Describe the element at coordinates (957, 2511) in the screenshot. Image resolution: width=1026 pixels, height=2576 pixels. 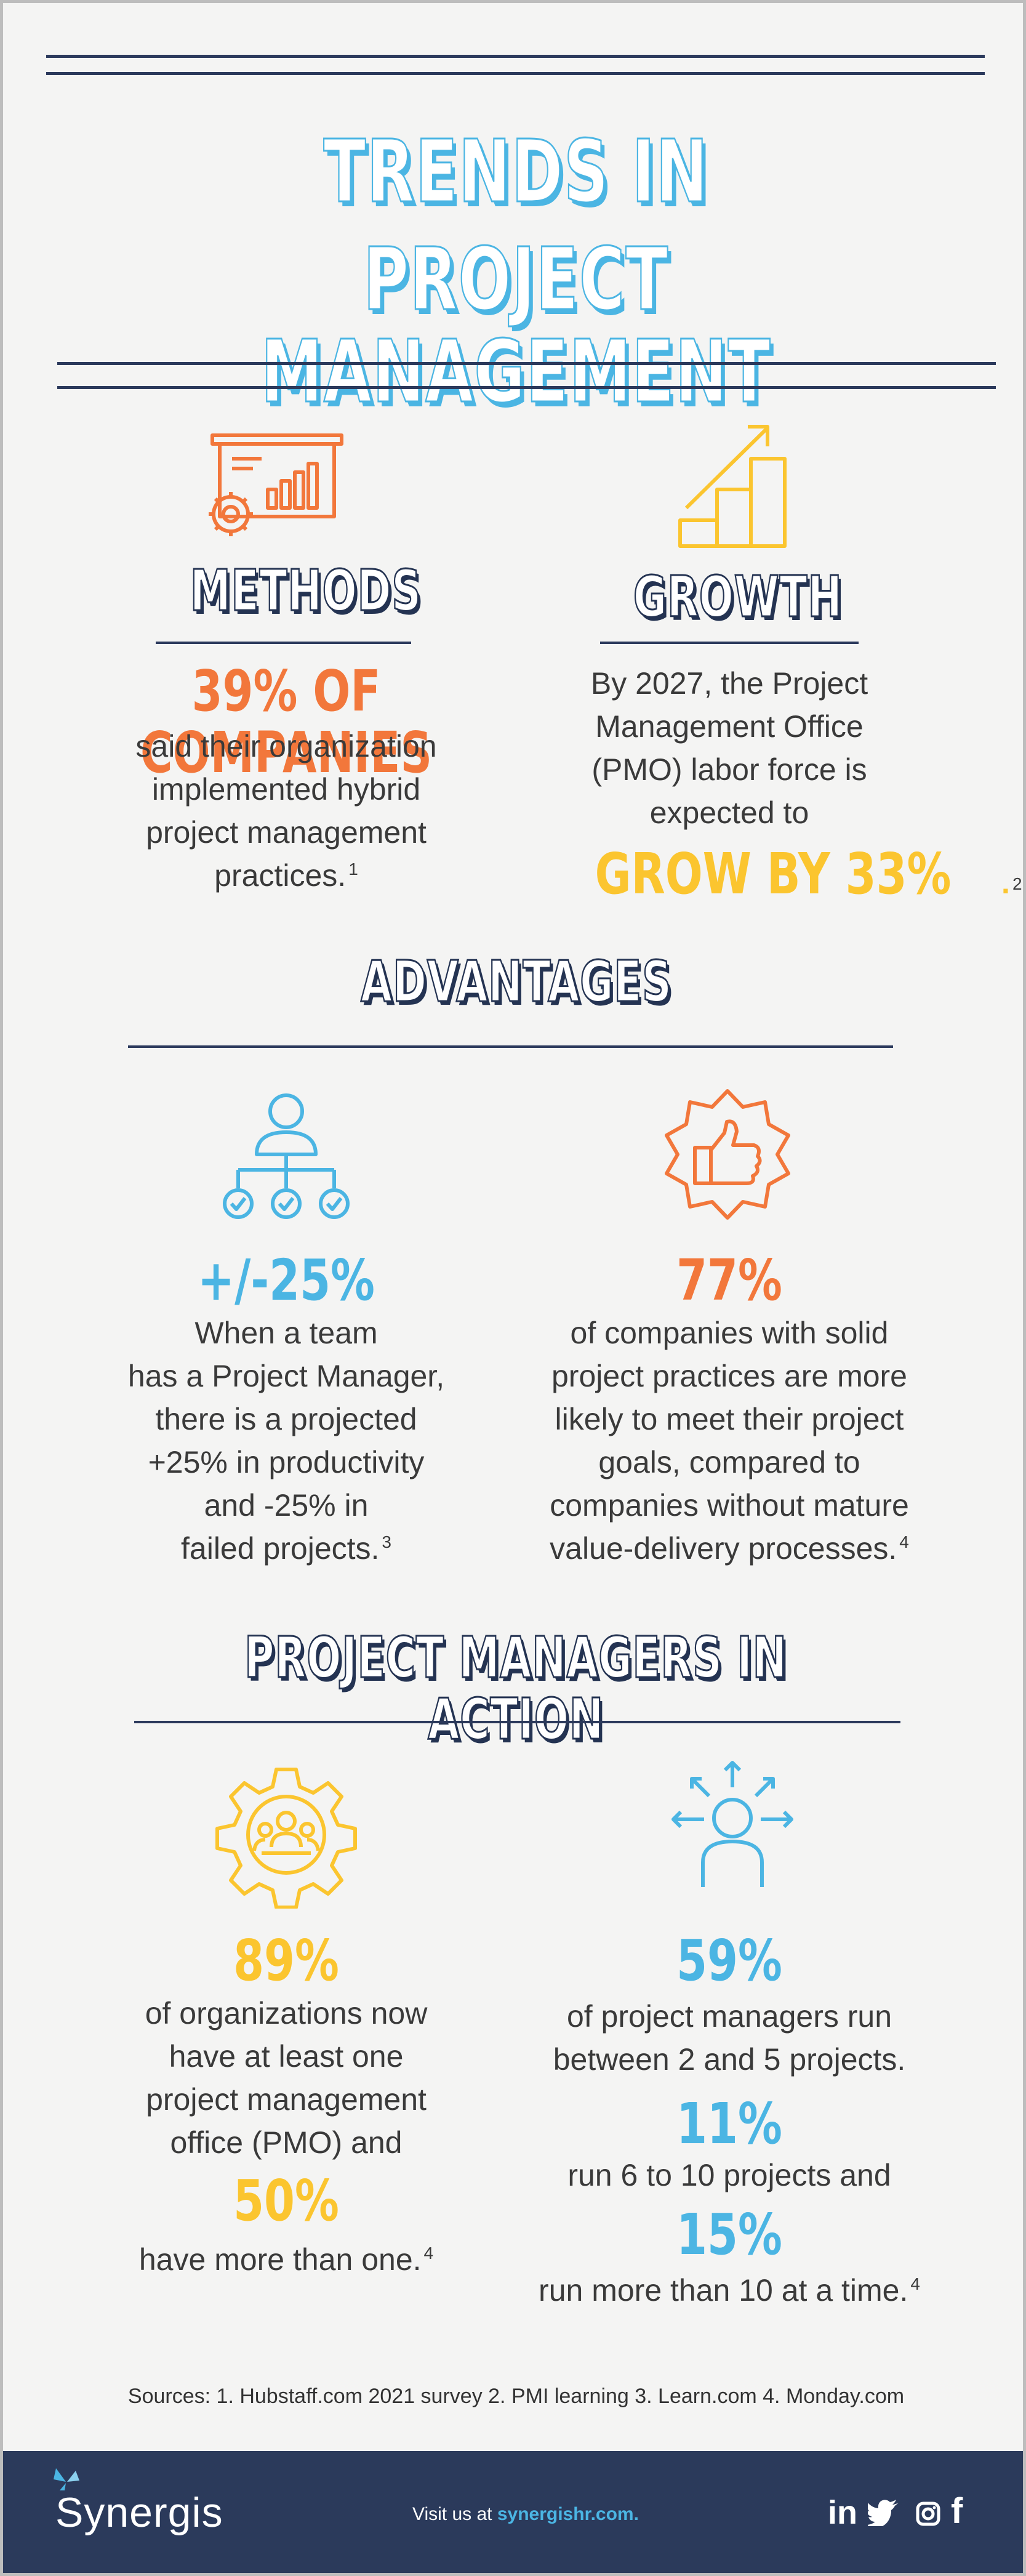
I see `facebook-icon: f` at that location.